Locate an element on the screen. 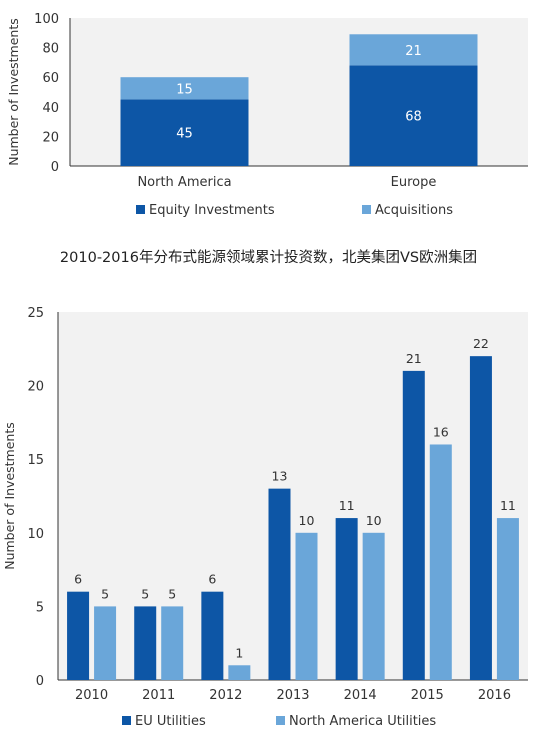 The image size is (537, 730). x-tick-label: 2013 is located at coordinates (292, 695).